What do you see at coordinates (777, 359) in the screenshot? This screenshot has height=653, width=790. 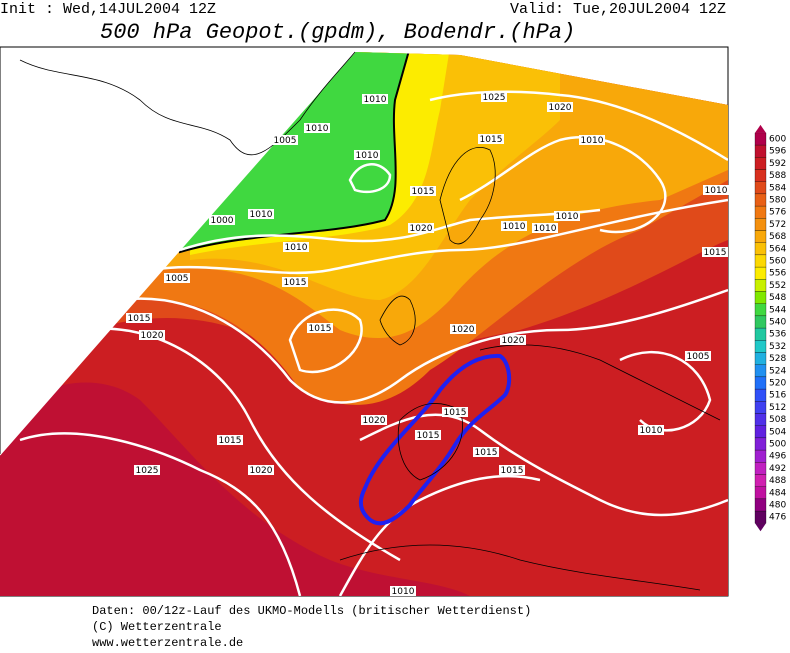 I see `colorbar-label: 528` at bounding box center [777, 359].